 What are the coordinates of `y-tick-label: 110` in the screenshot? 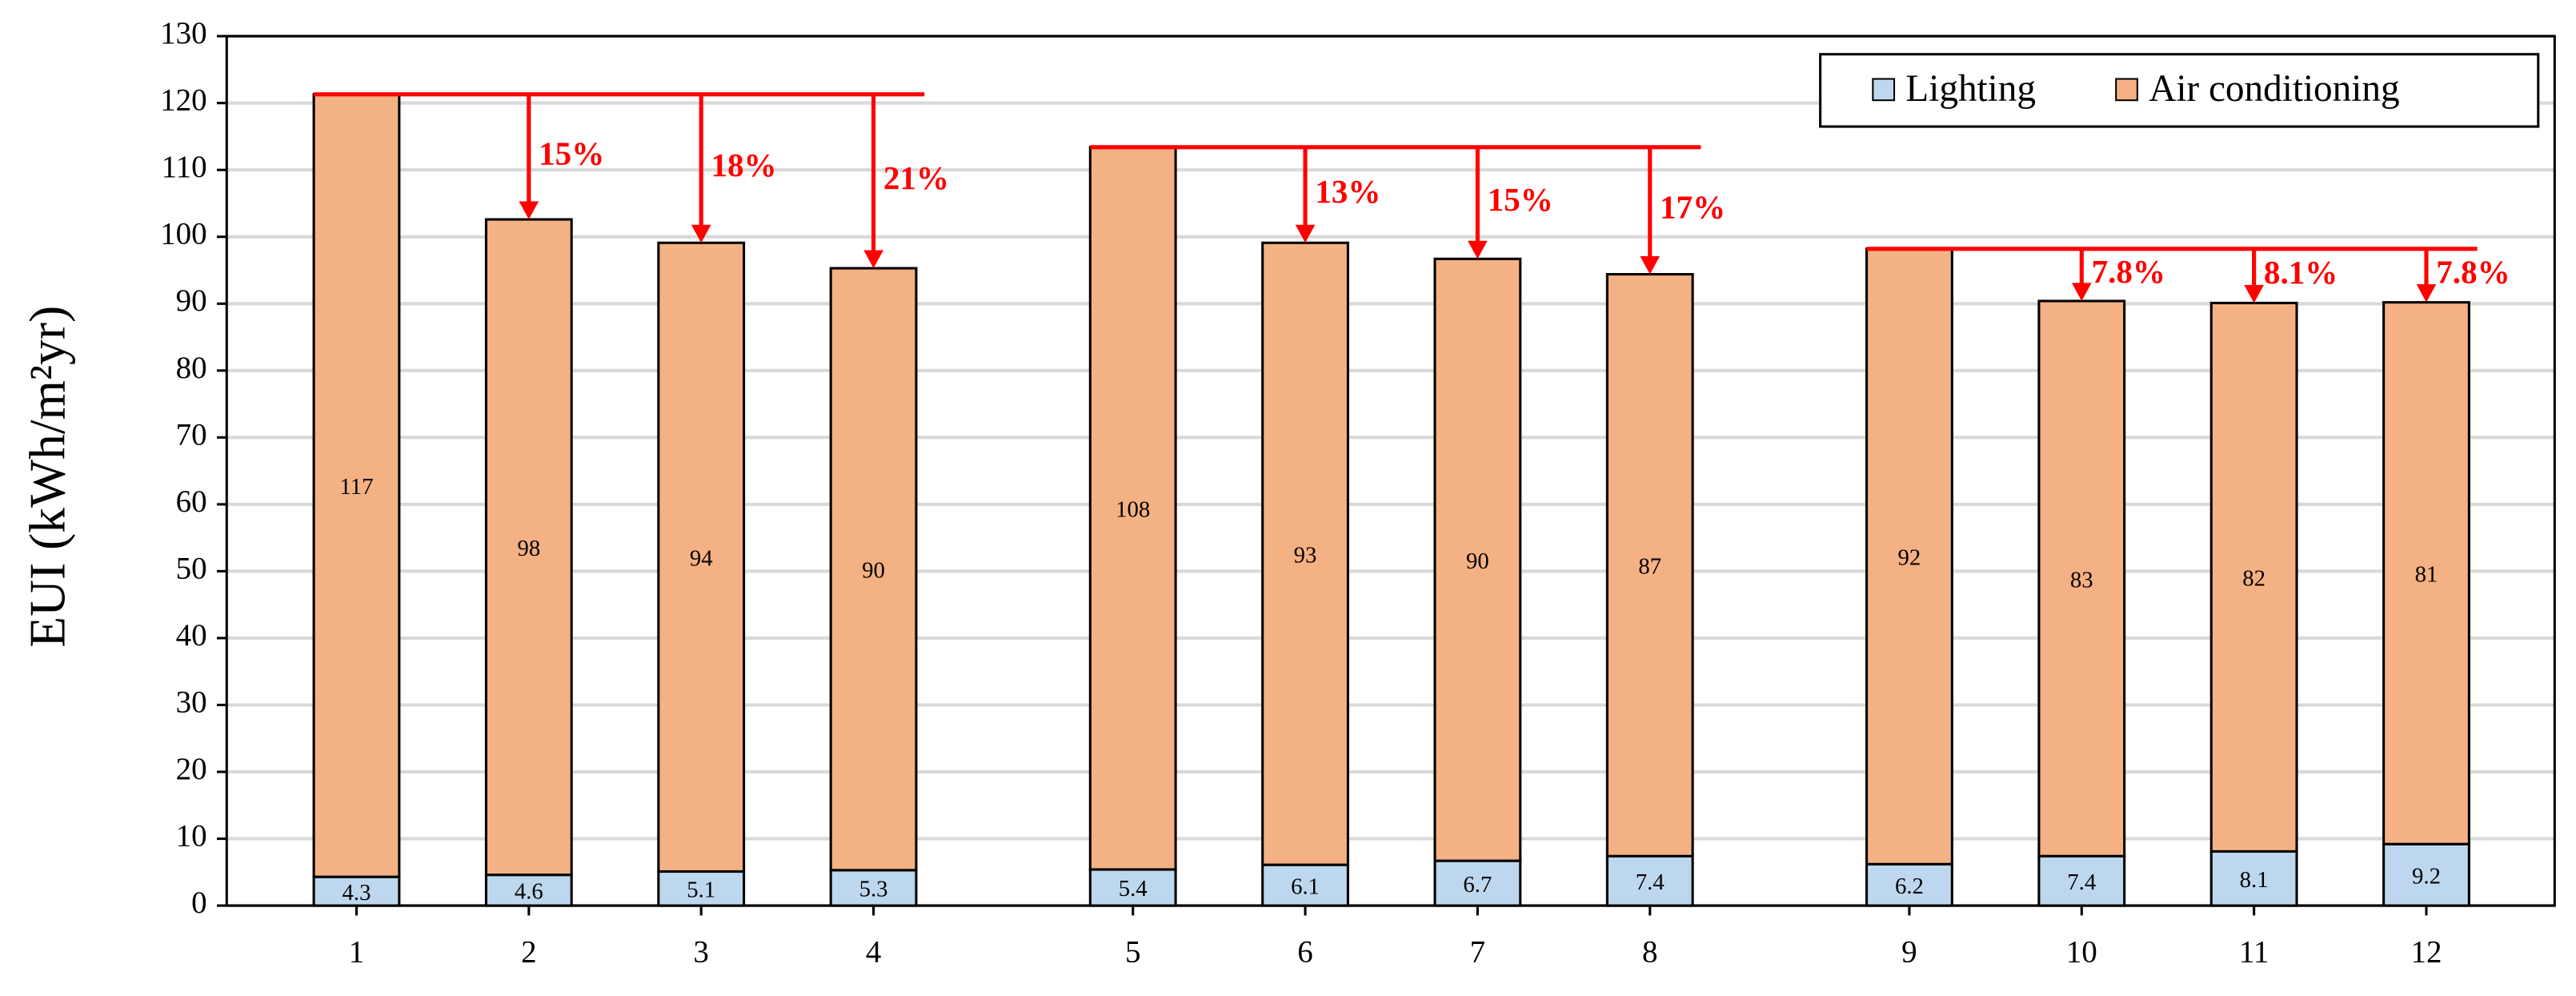 It's located at (184, 167).